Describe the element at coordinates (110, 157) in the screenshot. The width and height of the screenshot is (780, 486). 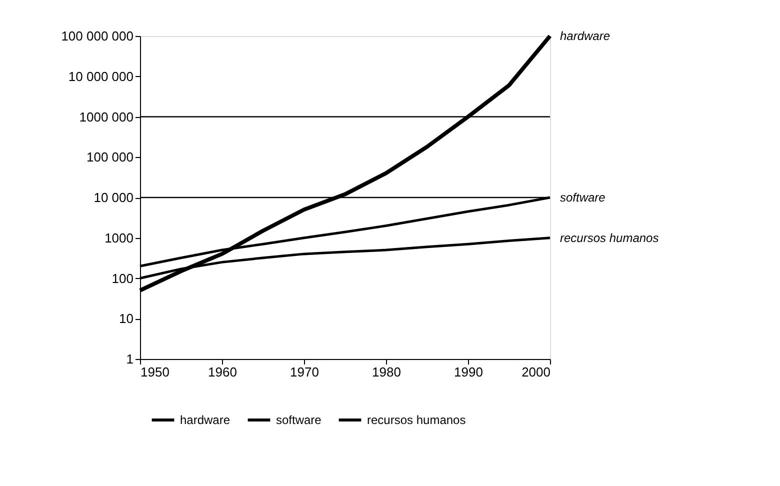
I see `y-tick-label: 100 000` at that location.